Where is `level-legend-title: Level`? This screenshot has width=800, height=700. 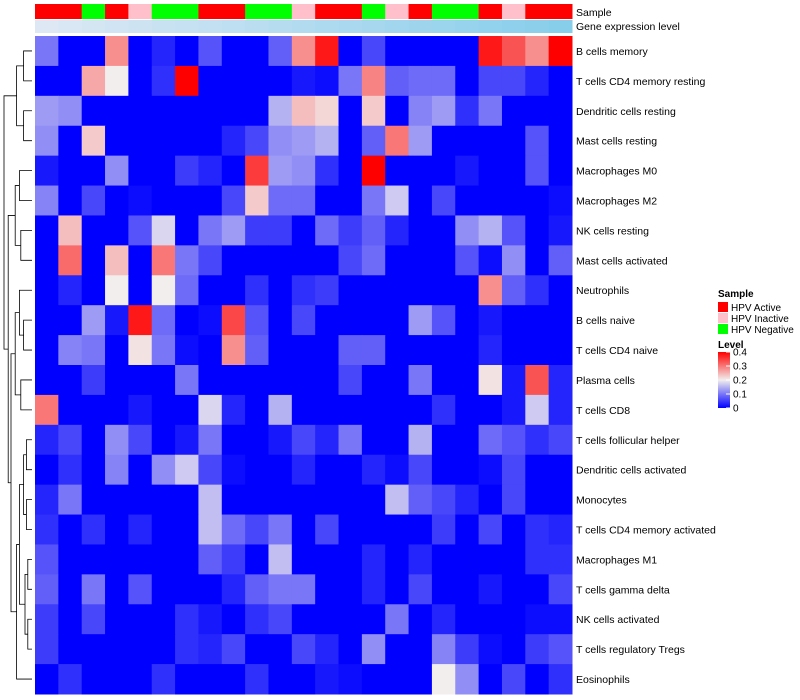
level-legend-title: Level is located at coordinates (731, 345).